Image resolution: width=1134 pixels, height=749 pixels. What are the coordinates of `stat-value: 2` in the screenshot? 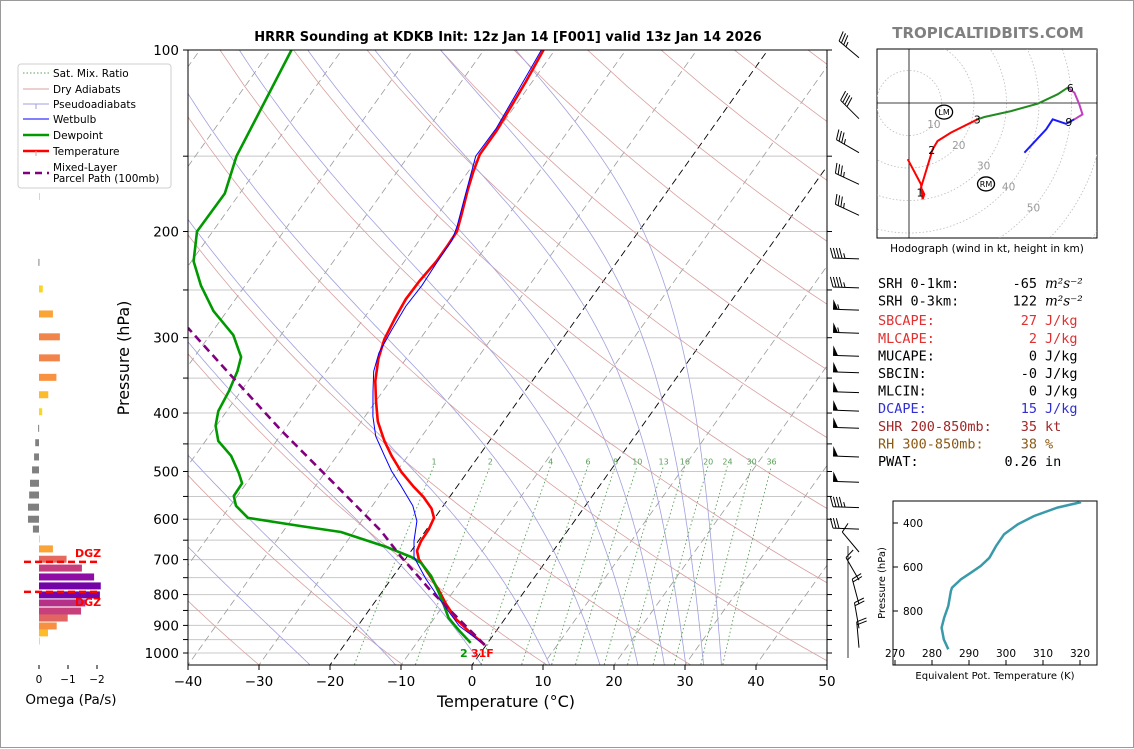 It's located at (1033, 339).